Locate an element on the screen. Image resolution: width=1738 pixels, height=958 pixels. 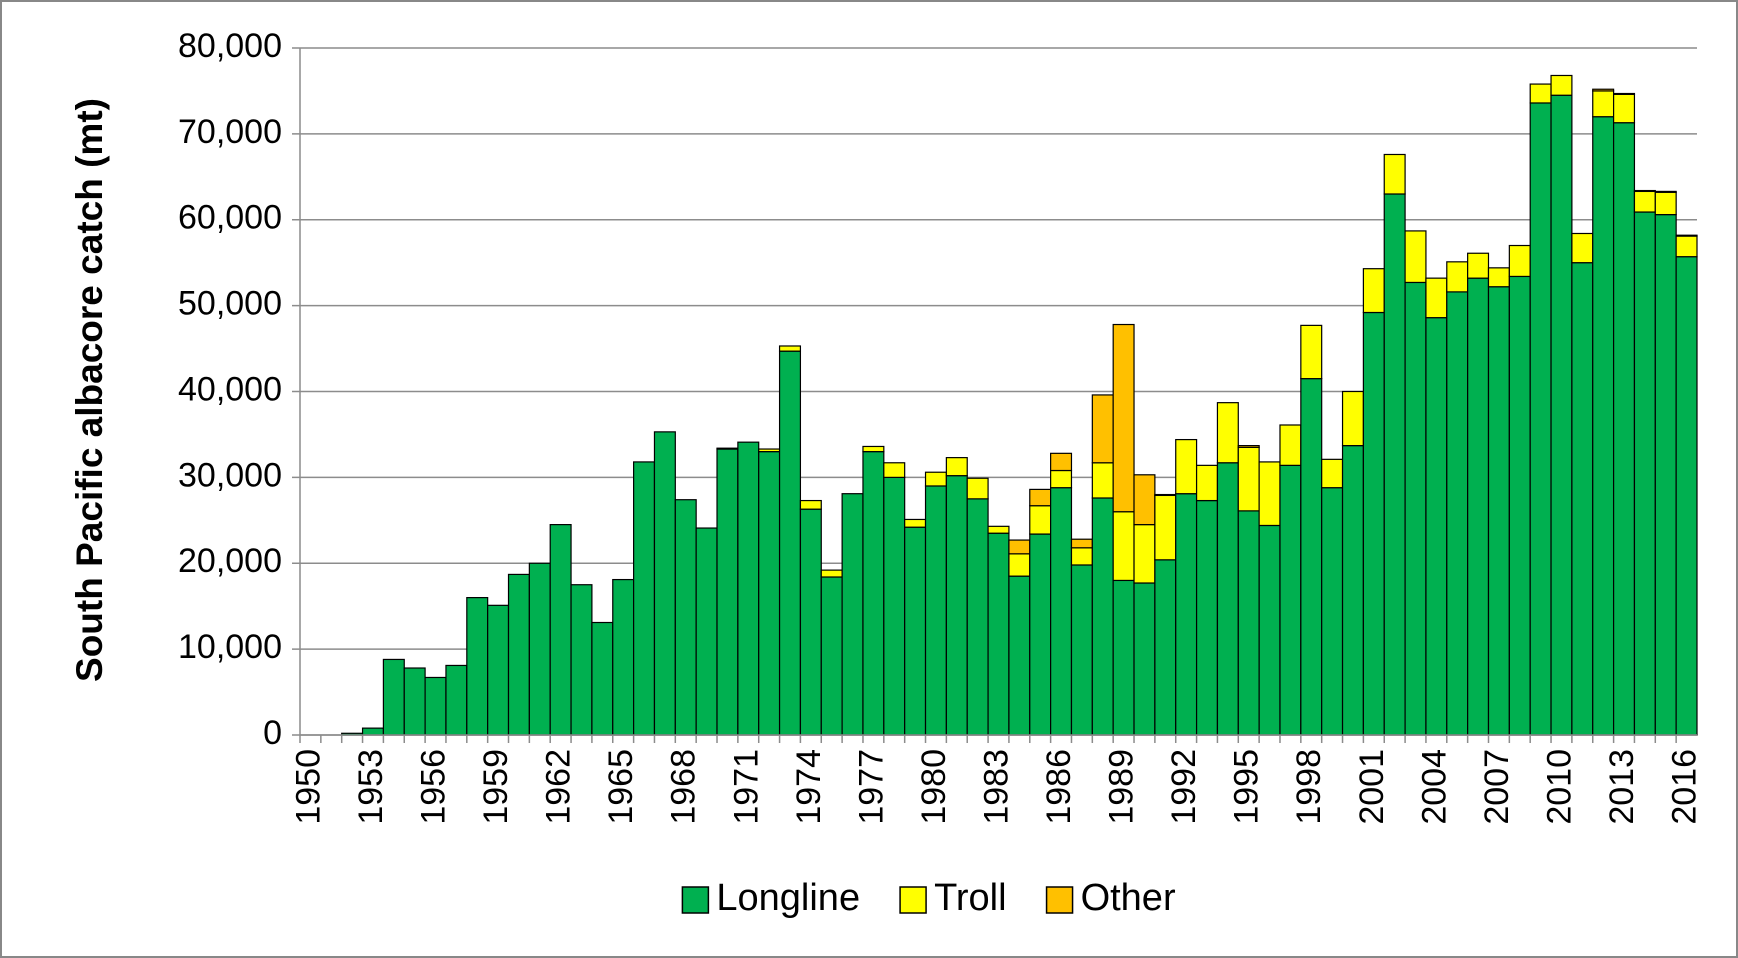
x-tick-label: 1983 is located at coordinates (996, 787).